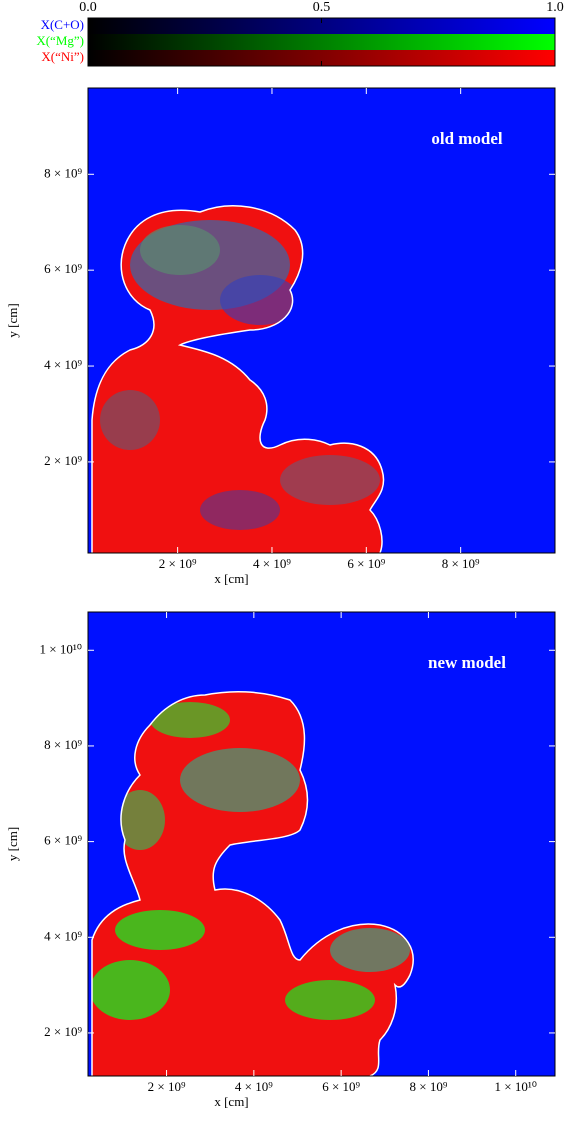  Describe the element at coordinates (555, 7) in the screenshot. I see `colorbar-tick-label: 1.0` at that location.